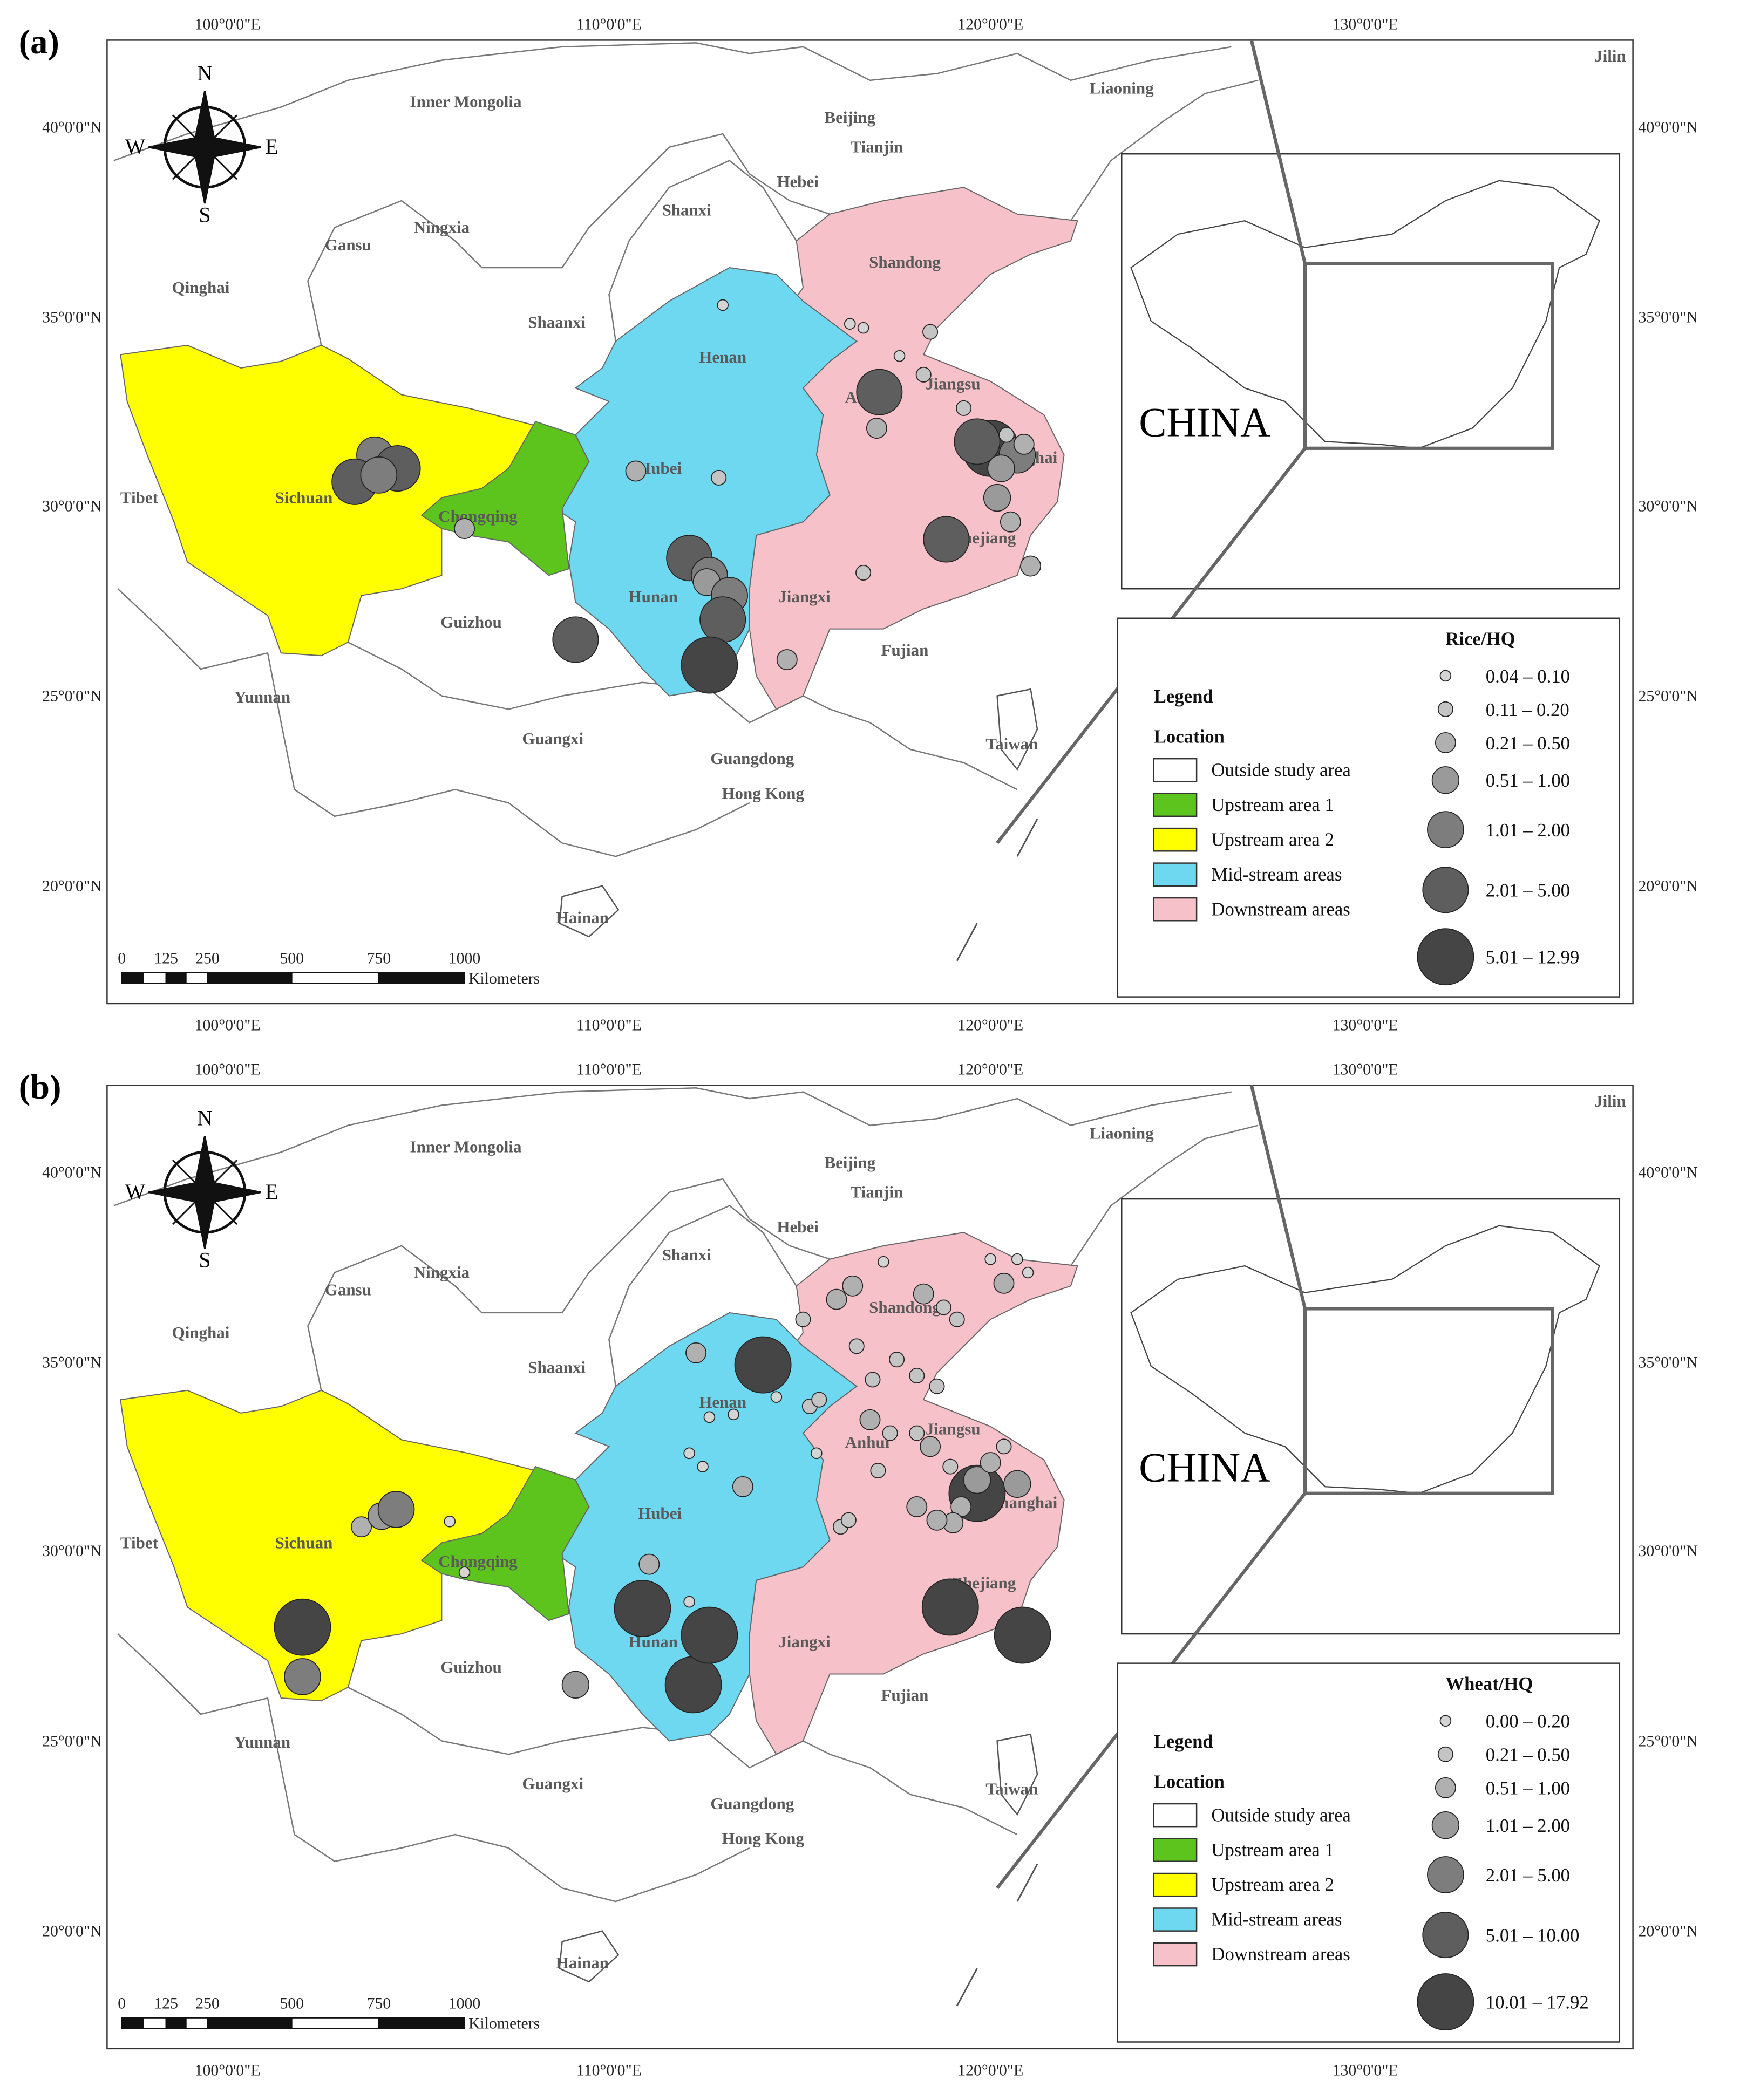 This screenshot has height=2100, width=1740. What do you see at coordinates (1281, 908) in the screenshot?
I see `legend-label: Downstream areas` at bounding box center [1281, 908].